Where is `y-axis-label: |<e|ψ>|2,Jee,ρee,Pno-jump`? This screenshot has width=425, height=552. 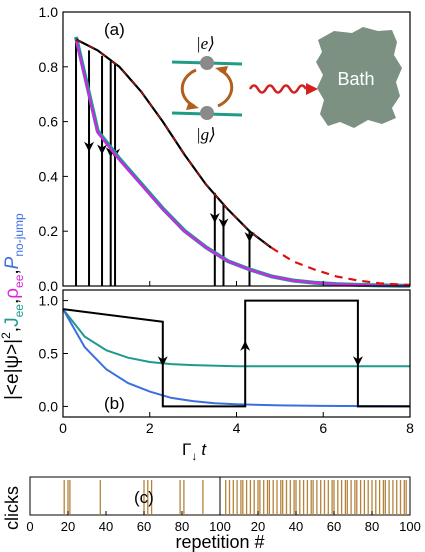
y-axis-label: |<e|ψ>|2,Jee,ρee,Pno-jump is located at coordinates (13, 306).